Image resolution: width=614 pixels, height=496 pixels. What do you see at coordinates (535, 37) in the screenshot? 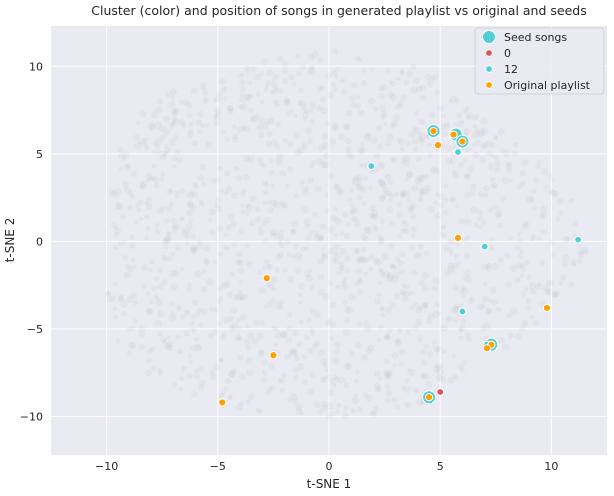
I see `legend-label: Seed songs` at bounding box center [535, 37].